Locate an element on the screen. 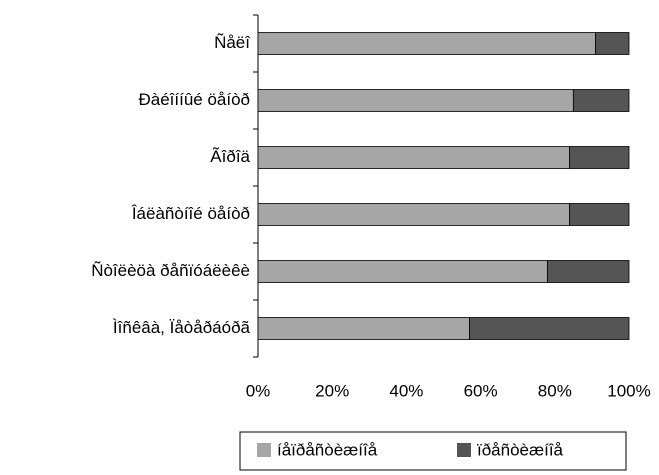 This screenshot has width=659, height=475. x-tick-label: 20% is located at coordinates (332, 390).